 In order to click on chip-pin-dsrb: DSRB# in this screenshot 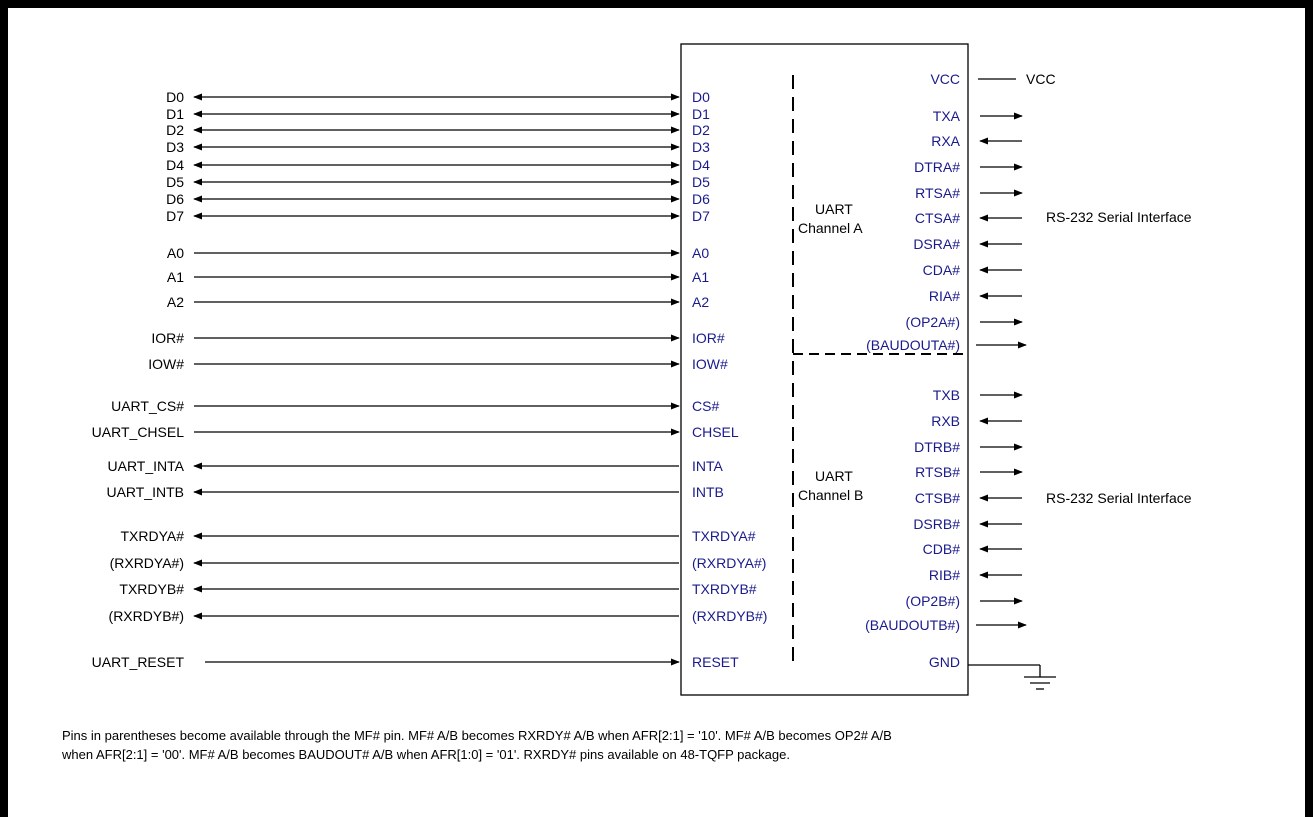, I will do `click(936, 524)`.